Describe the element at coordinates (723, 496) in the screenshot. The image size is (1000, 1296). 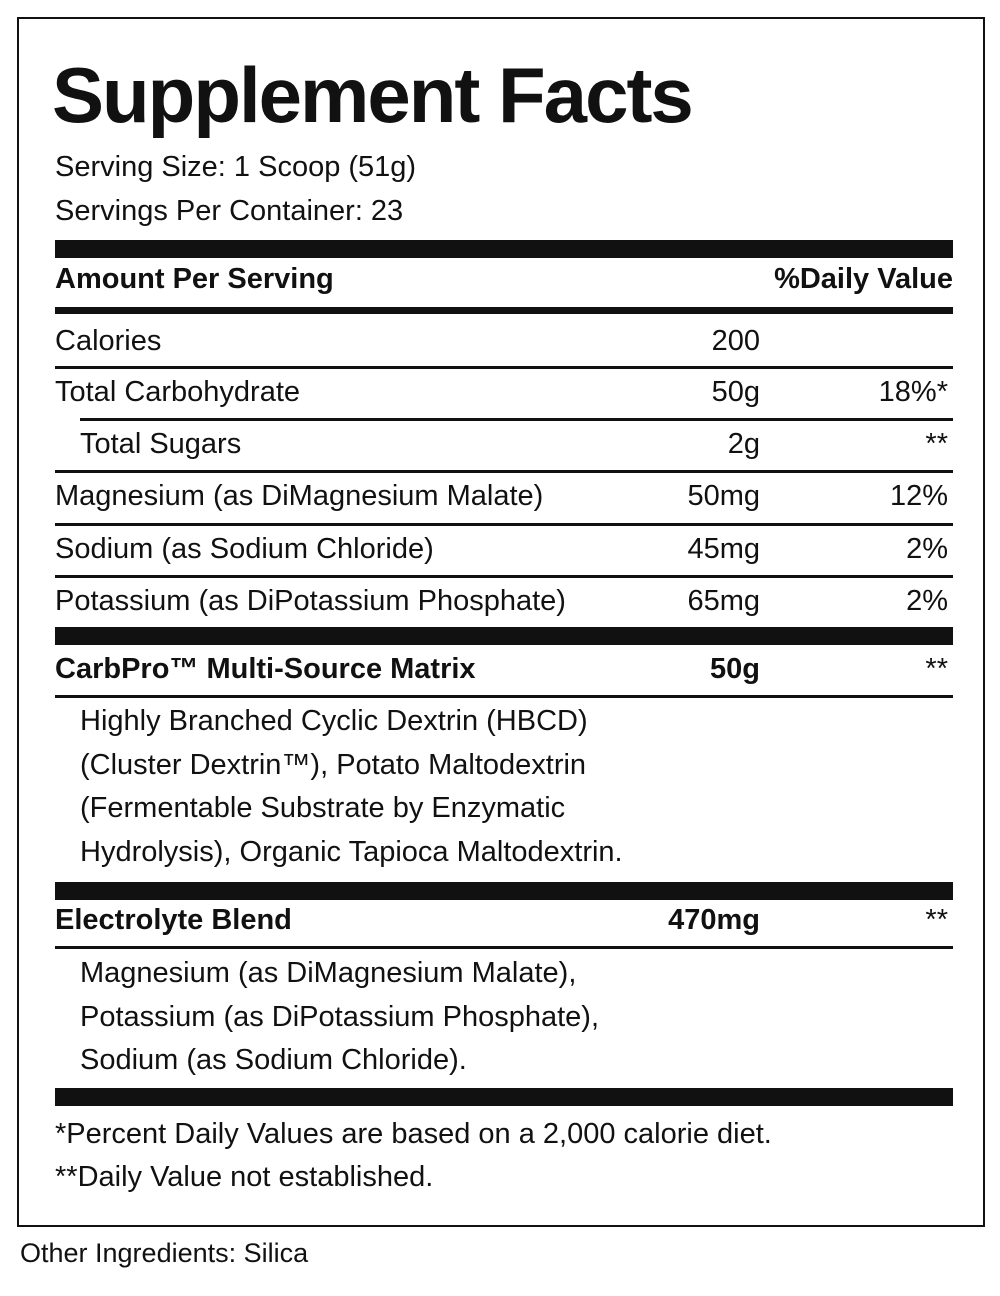
I see `row-amount: 50mg` at that location.